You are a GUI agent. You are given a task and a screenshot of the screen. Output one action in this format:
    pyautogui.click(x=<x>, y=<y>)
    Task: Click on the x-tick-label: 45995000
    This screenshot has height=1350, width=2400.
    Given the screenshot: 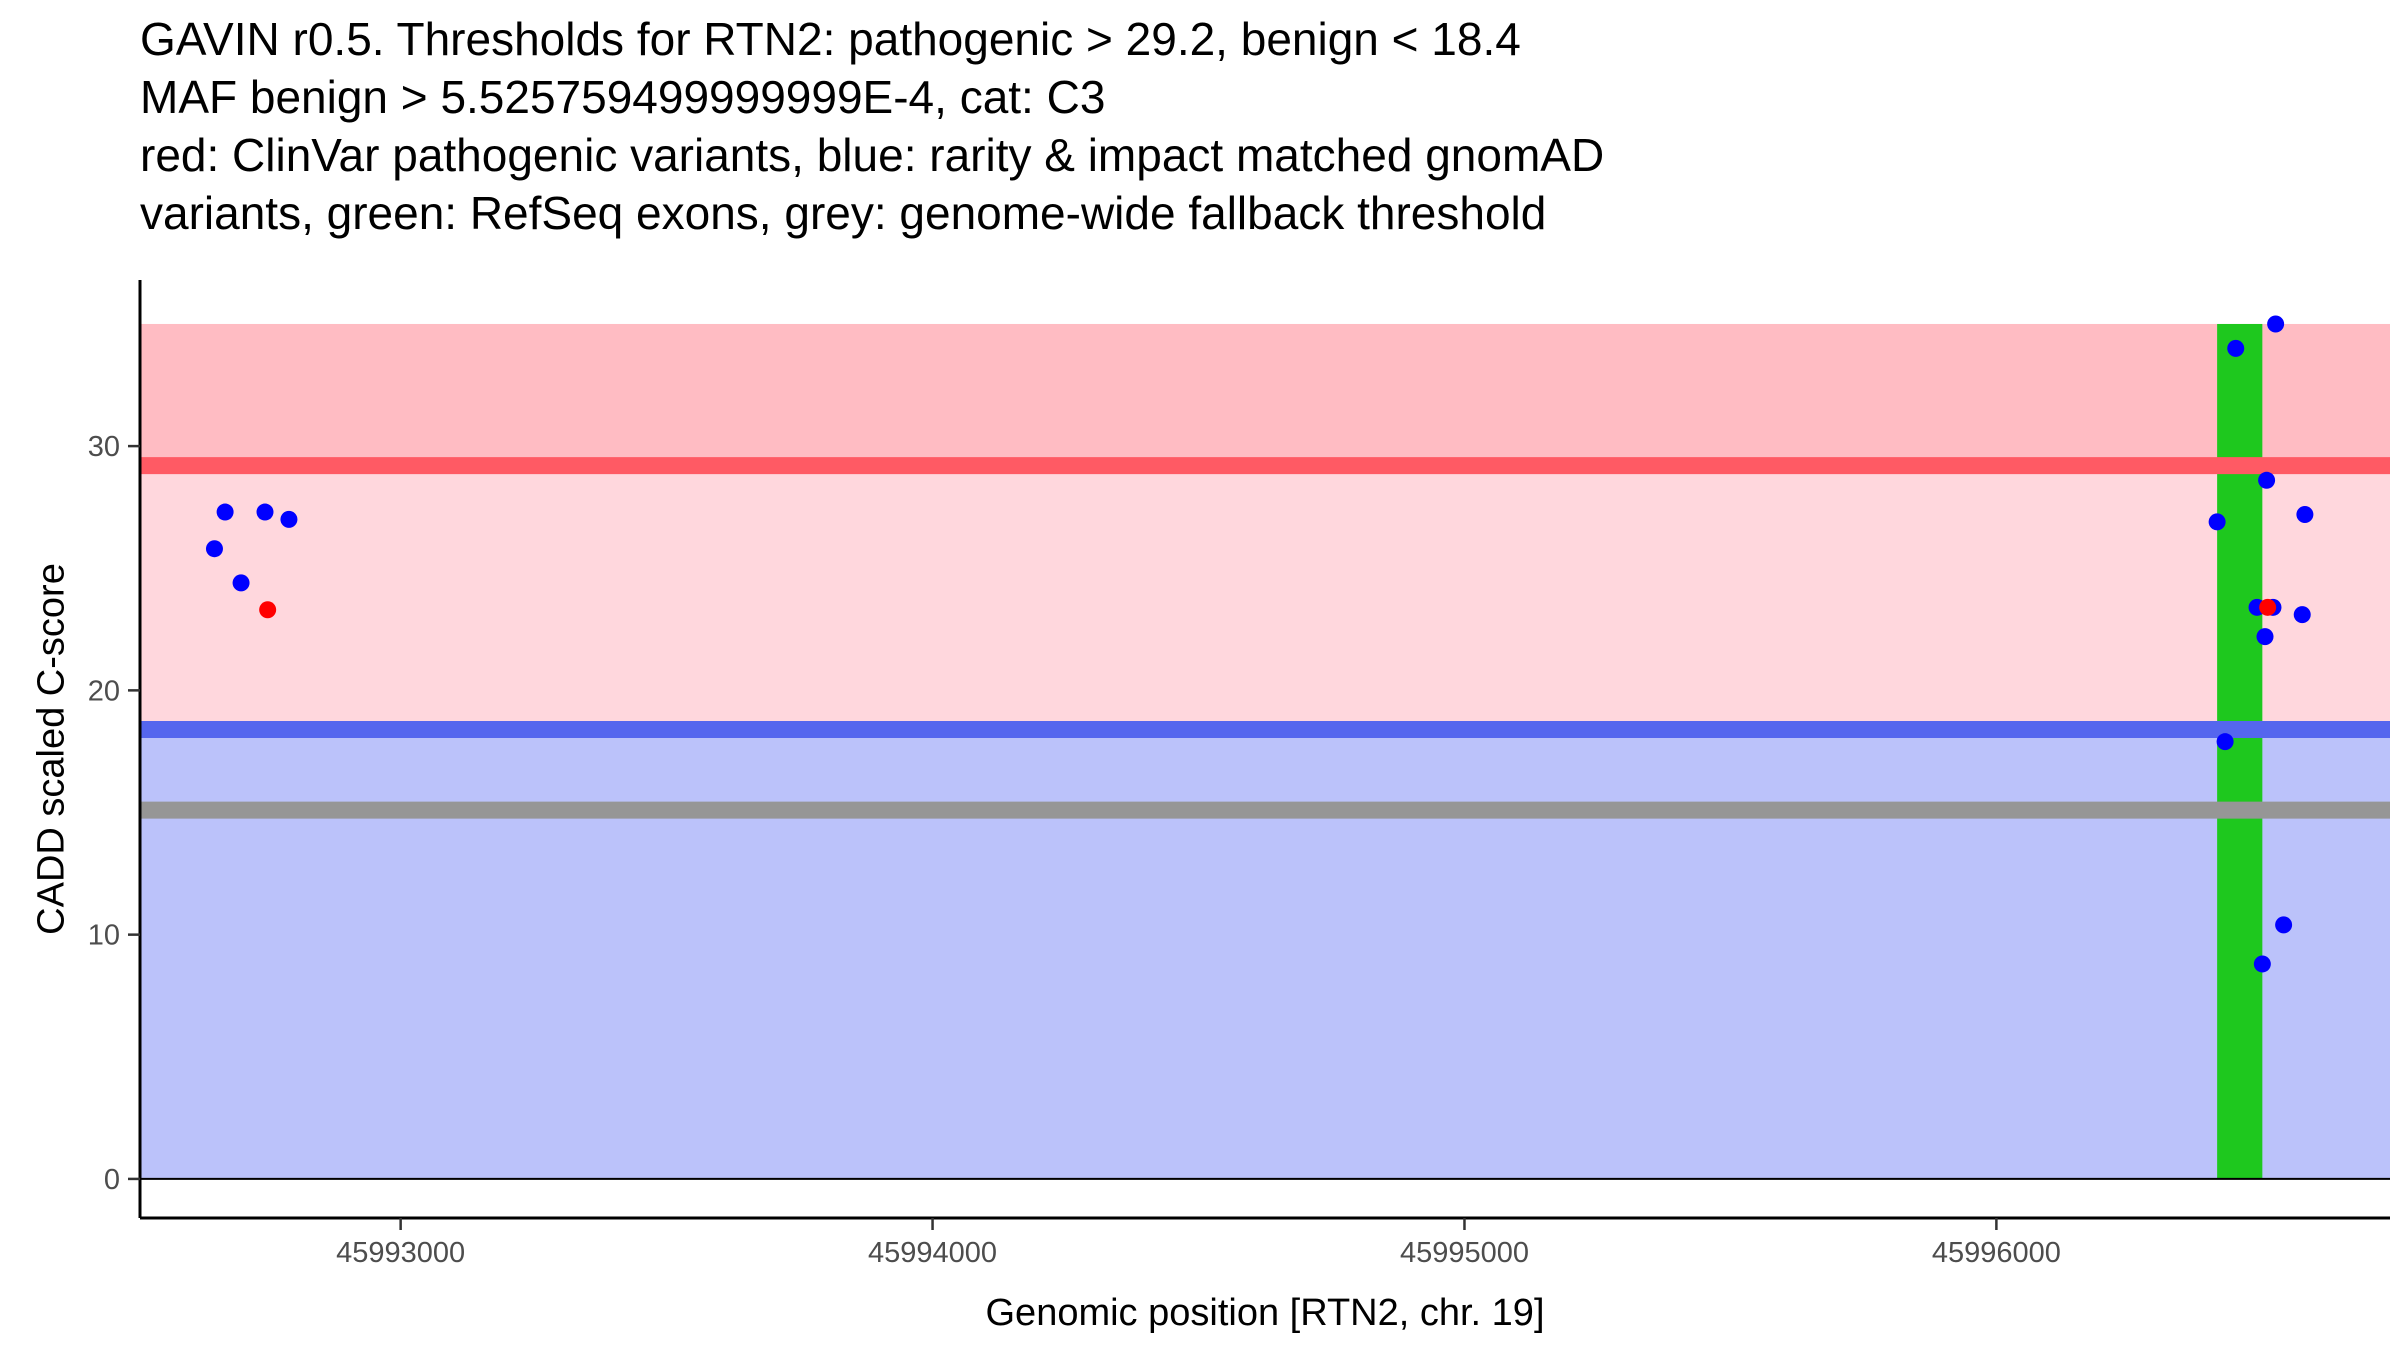 What is the action you would take?
    pyautogui.click(x=1464, y=1253)
    